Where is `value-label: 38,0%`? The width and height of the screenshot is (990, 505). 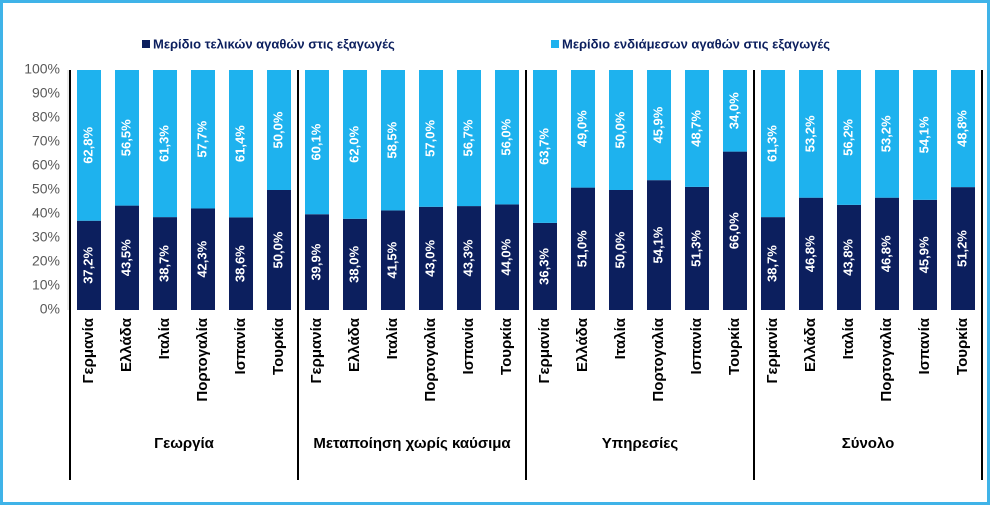
value-label: 38,0% is located at coordinates (353, 264).